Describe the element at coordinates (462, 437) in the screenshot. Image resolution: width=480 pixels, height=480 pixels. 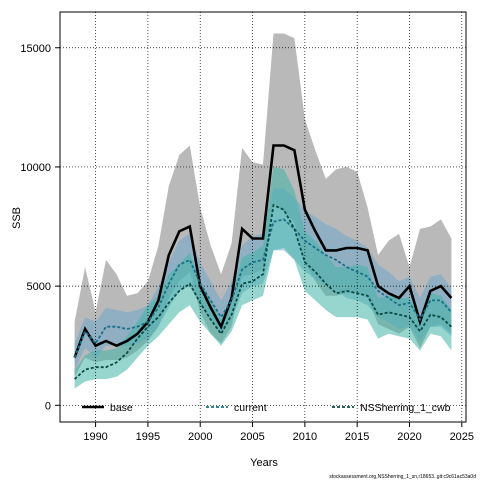
I see `x-tick-label: 2025` at that location.